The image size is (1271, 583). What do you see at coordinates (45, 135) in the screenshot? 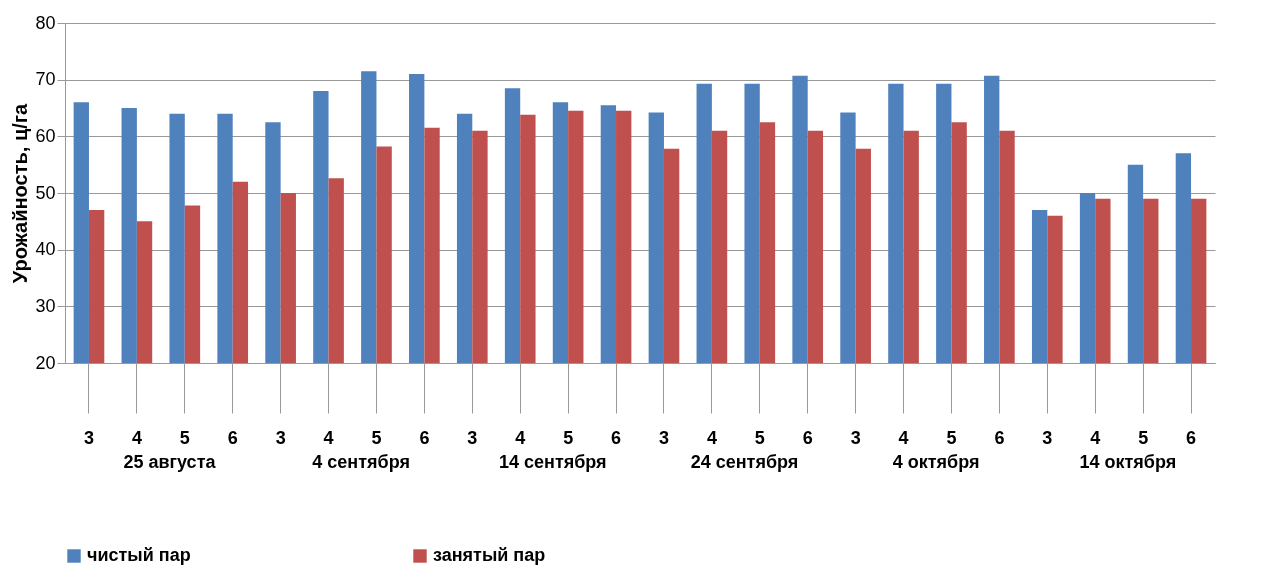
I see `y-tick-label: 60` at bounding box center [45, 135].